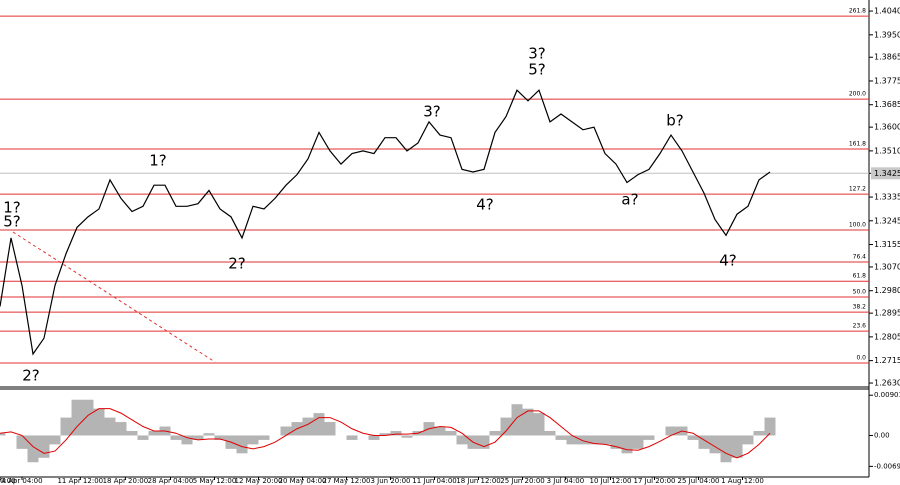 This screenshot has height=485, width=900. What do you see at coordinates (857, 189) in the screenshot?
I see `fib-label: 127.2` at bounding box center [857, 189].